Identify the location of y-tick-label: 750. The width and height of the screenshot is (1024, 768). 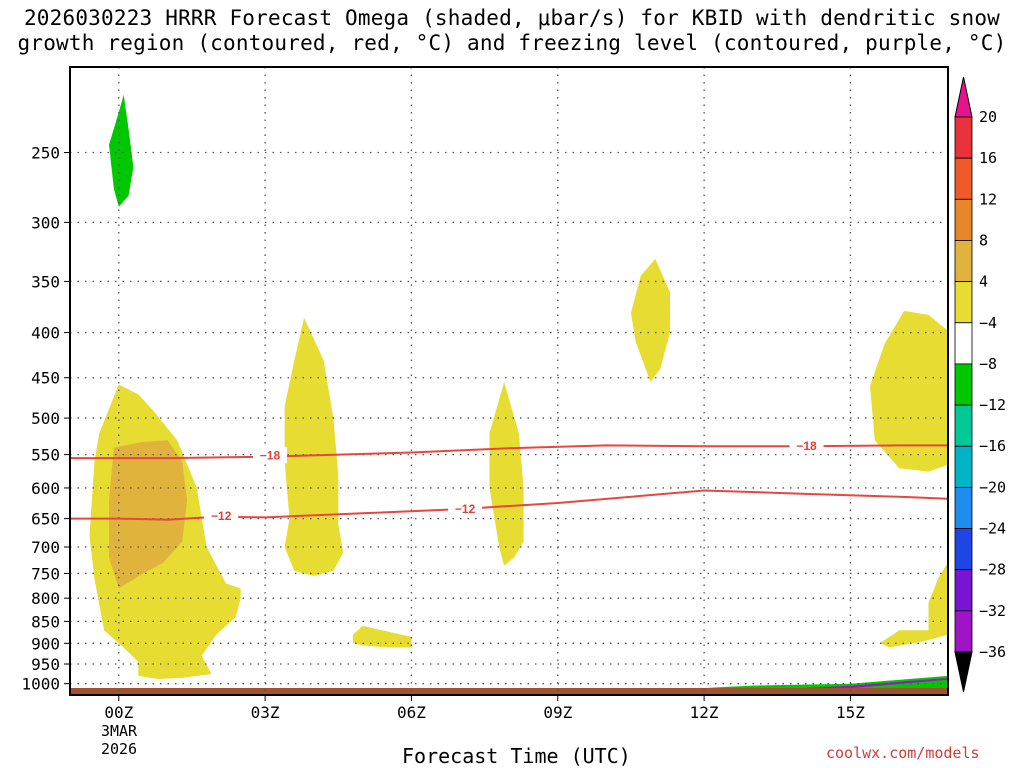
(45, 573).